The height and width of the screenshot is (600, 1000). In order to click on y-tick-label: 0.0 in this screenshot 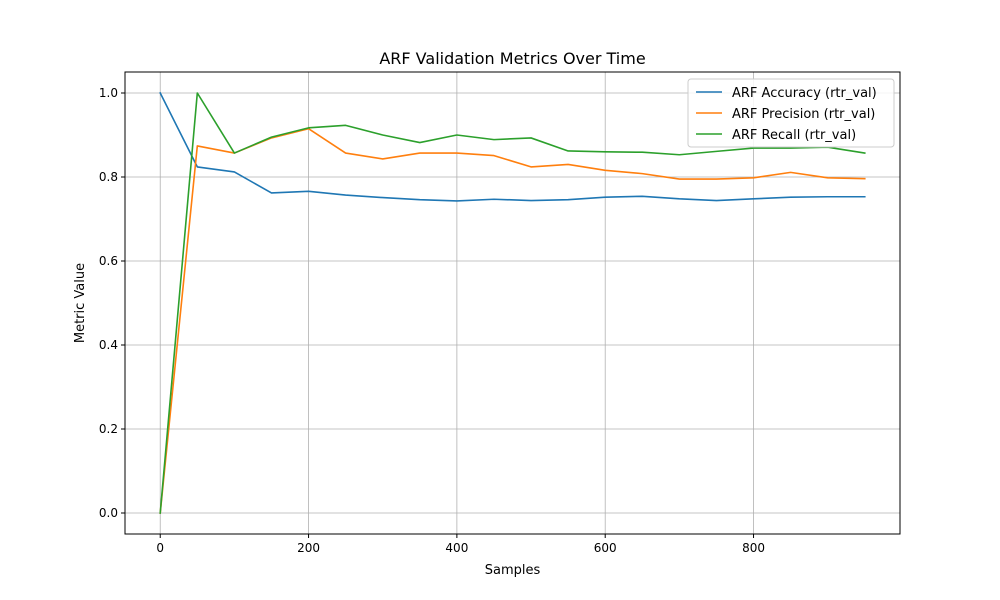, I will do `click(108, 513)`.